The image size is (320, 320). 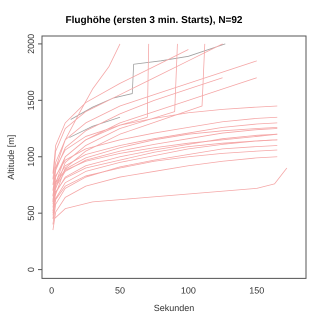 I want to click on chart-title: Flughöhe (ersten 3 min. Starts), N=92, so click(x=154, y=20).